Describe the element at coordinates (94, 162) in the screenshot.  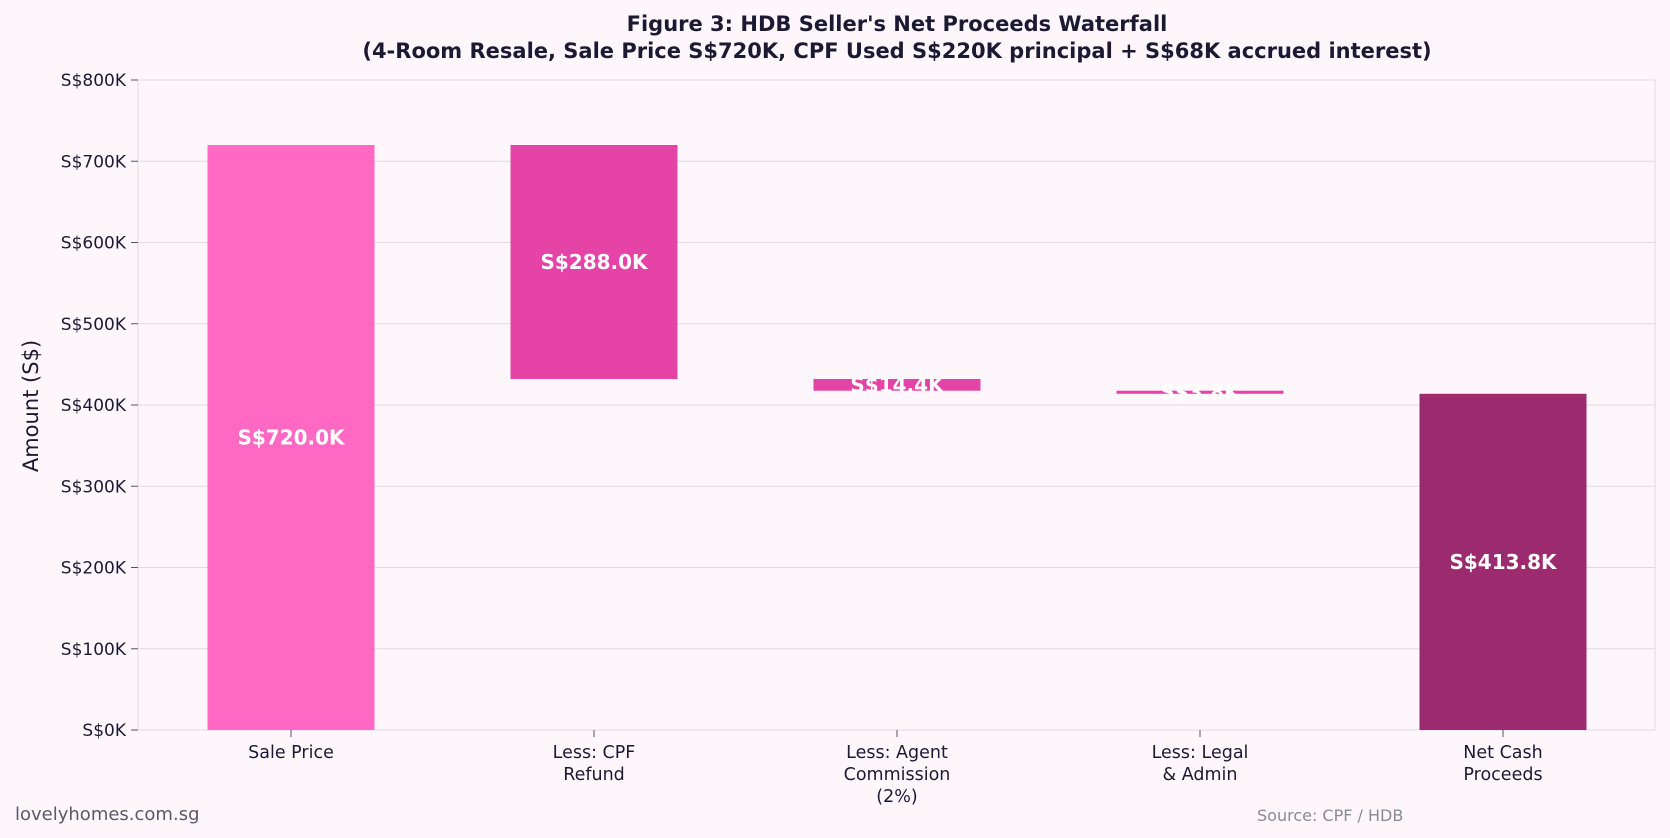
I see `y-tick-label: S$700K` at that location.